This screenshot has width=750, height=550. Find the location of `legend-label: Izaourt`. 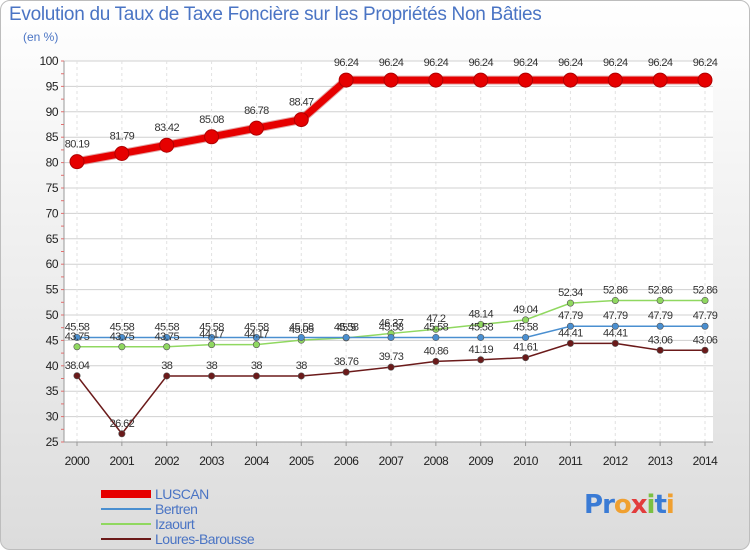

legend-label: Izaourt is located at coordinates (175, 524).